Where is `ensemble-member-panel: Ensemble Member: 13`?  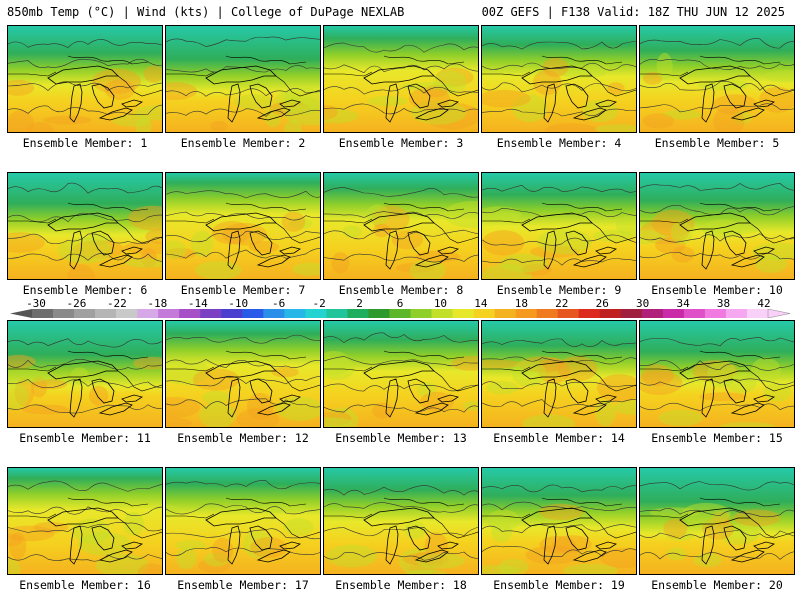 ensemble-member-panel: Ensemble Member: 13 is located at coordinates (401, 382).